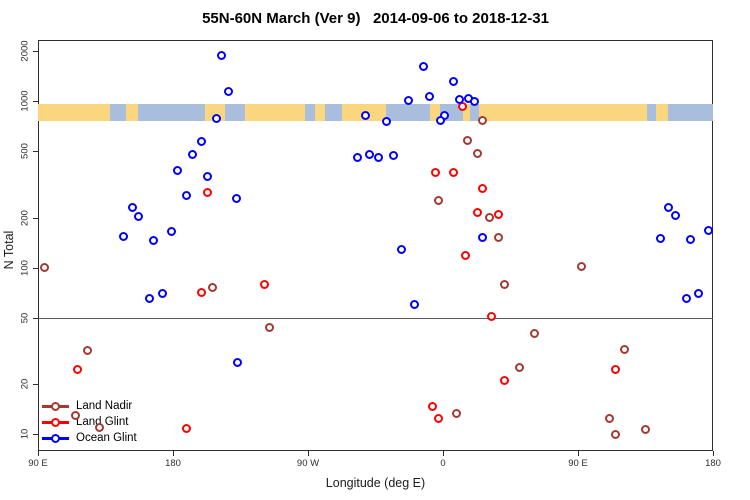 The height and width of the screenshot is (500, 750). What do you see at coordinates (104, 406) in the screenshot?
I see `legend-label: Land Nadir` at bounding box center [104, 406].